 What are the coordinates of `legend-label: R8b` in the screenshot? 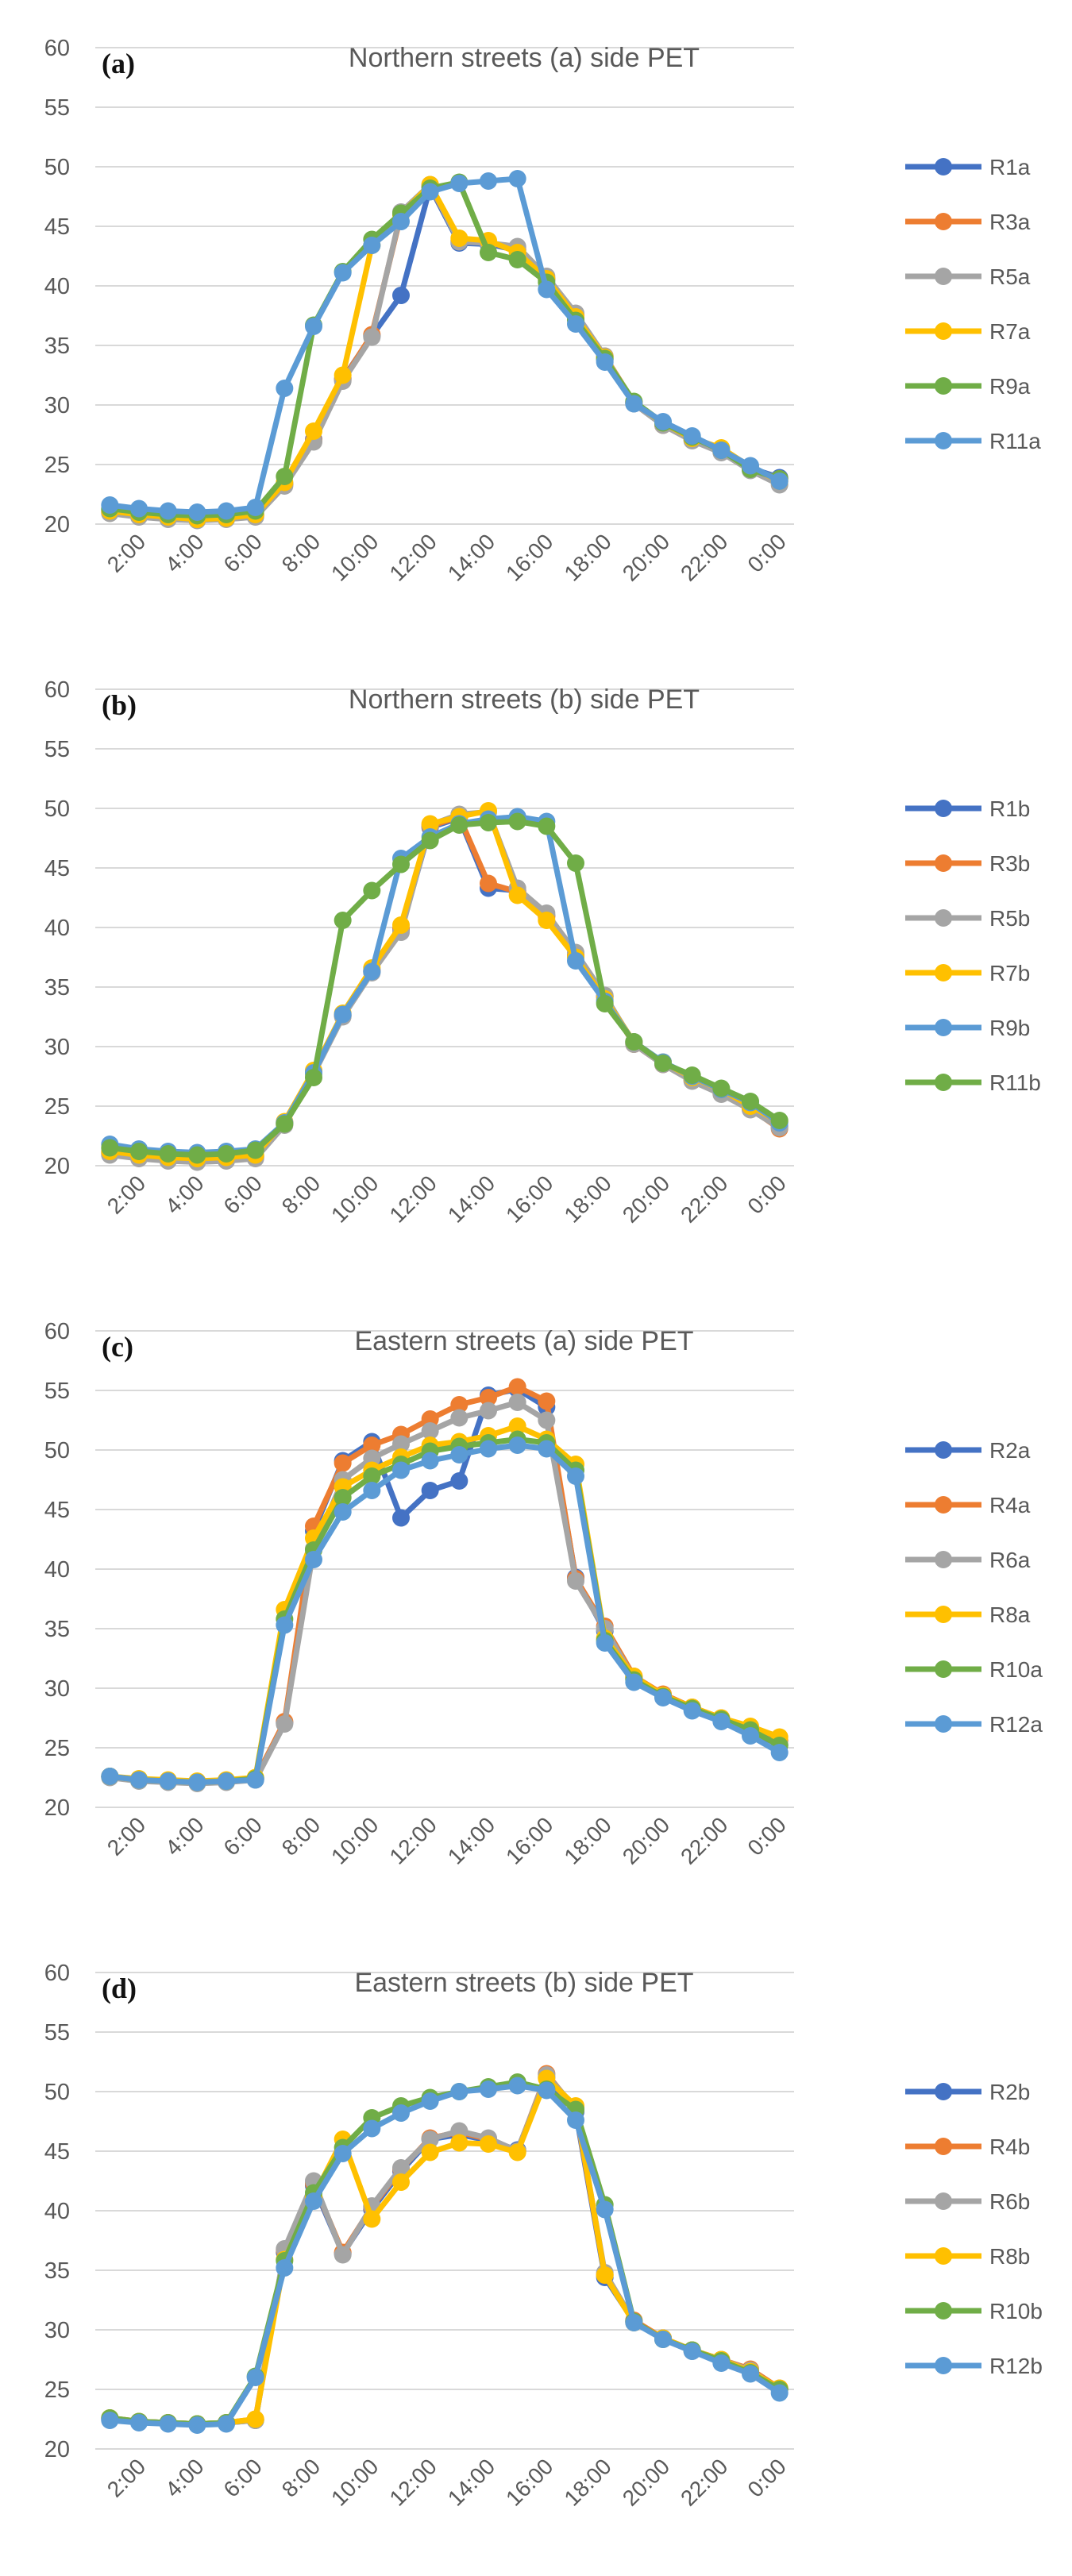 It's located at (1009, 2256).